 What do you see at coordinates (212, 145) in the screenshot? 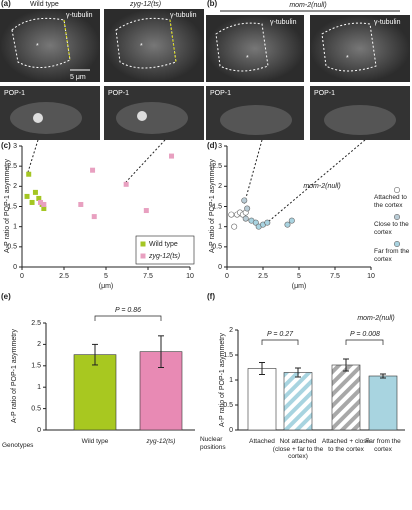
I see `panel-label: (d)` at bounding box center [212, 145].